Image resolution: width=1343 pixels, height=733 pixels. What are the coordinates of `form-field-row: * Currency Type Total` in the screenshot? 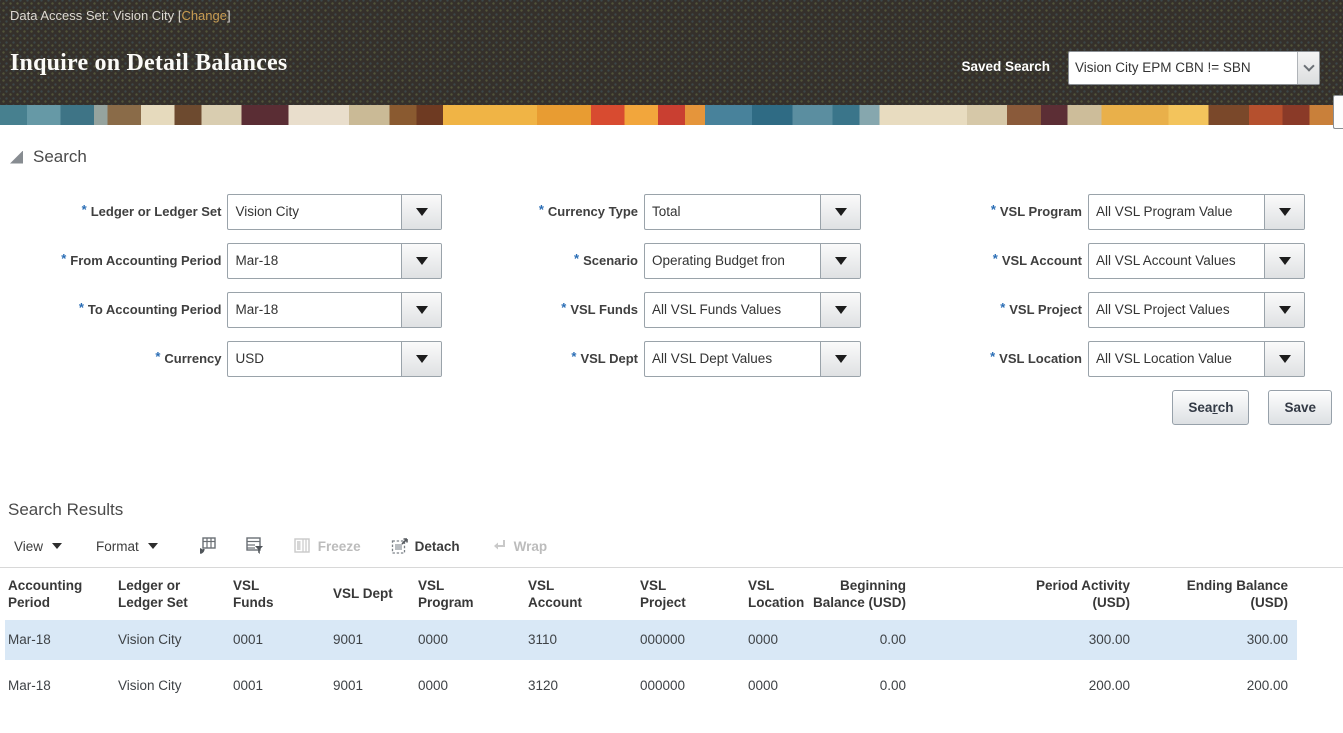 It's located at (666, 212).